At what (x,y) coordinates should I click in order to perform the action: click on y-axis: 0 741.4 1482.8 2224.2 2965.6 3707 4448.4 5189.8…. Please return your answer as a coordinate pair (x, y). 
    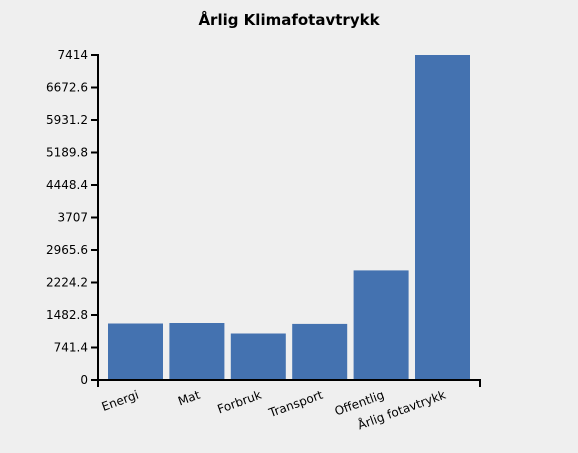
    Looking at the image, I should click on (72, 217).